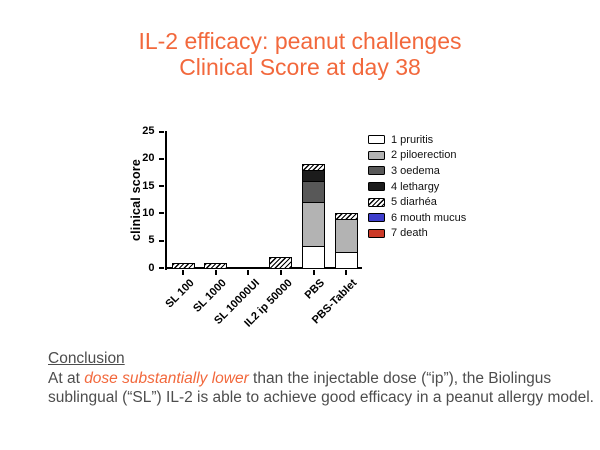  What do you see at coordinates (412, 139) in the screenshot?
I see `legend-label: 1 pruritis` at bounding box center [412, 139].